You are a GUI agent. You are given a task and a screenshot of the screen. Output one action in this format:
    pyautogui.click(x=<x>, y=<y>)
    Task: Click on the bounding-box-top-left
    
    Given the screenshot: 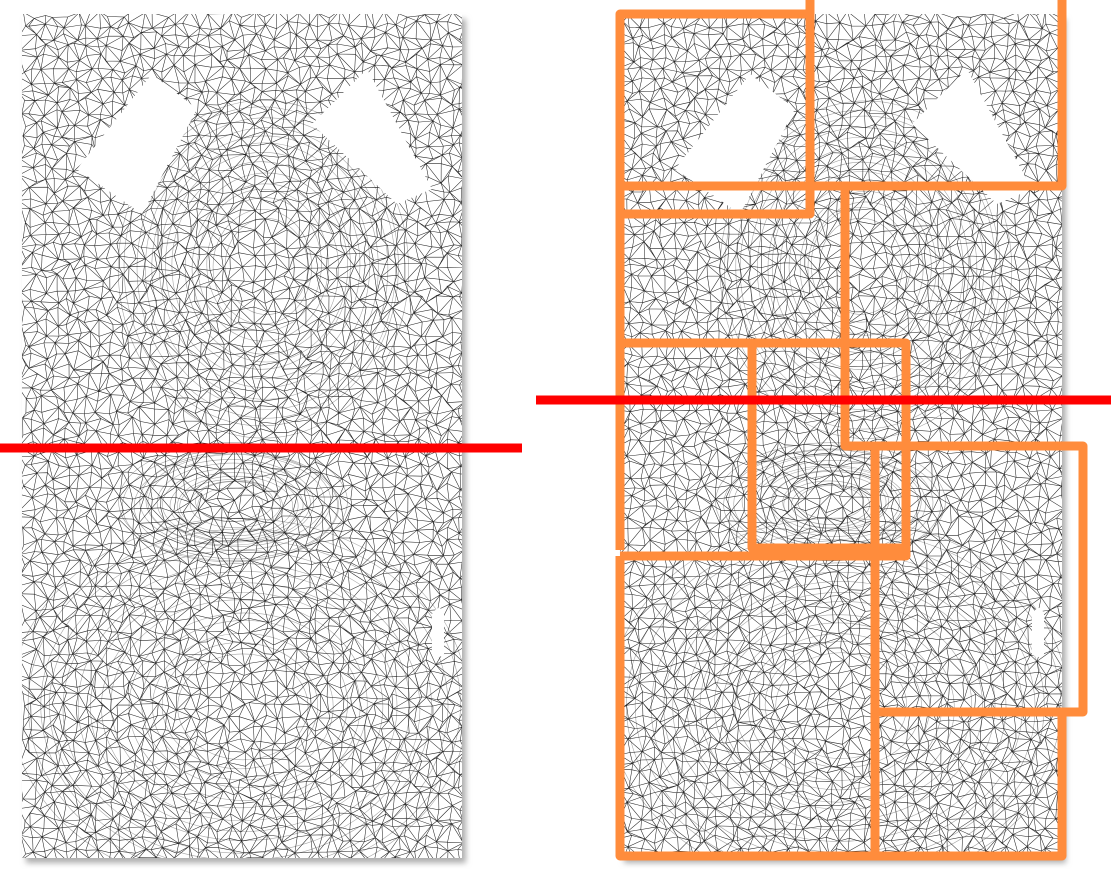 What is the action you would take?
    pyautogui.click(x=715, y=109)
    